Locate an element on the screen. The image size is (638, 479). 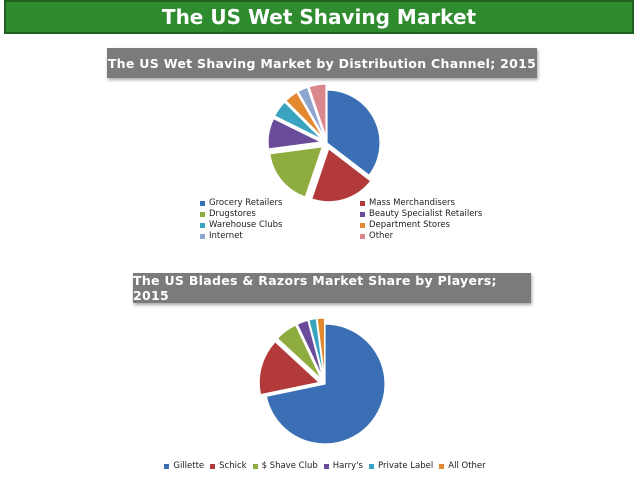
chart2-legend-item-schick: Schick is located at coordinates (228, 466).